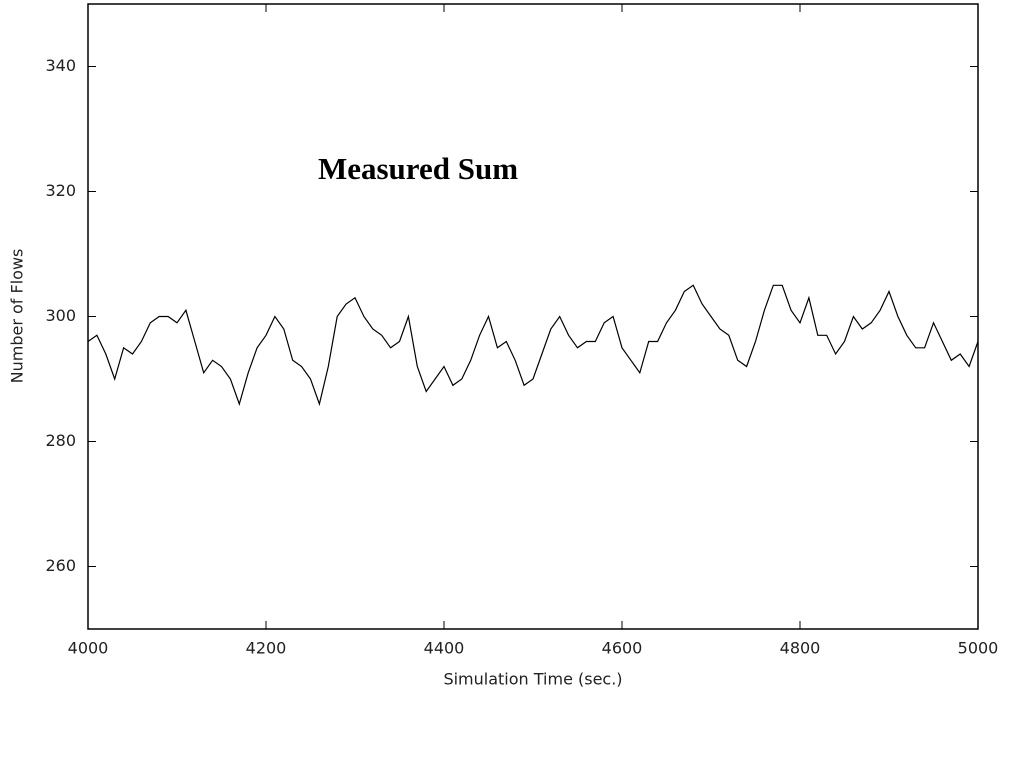 Image resolution: width=1024 pixels, height=768 pixels. I want to click on y-tick-label: 320, so click(60, 190).